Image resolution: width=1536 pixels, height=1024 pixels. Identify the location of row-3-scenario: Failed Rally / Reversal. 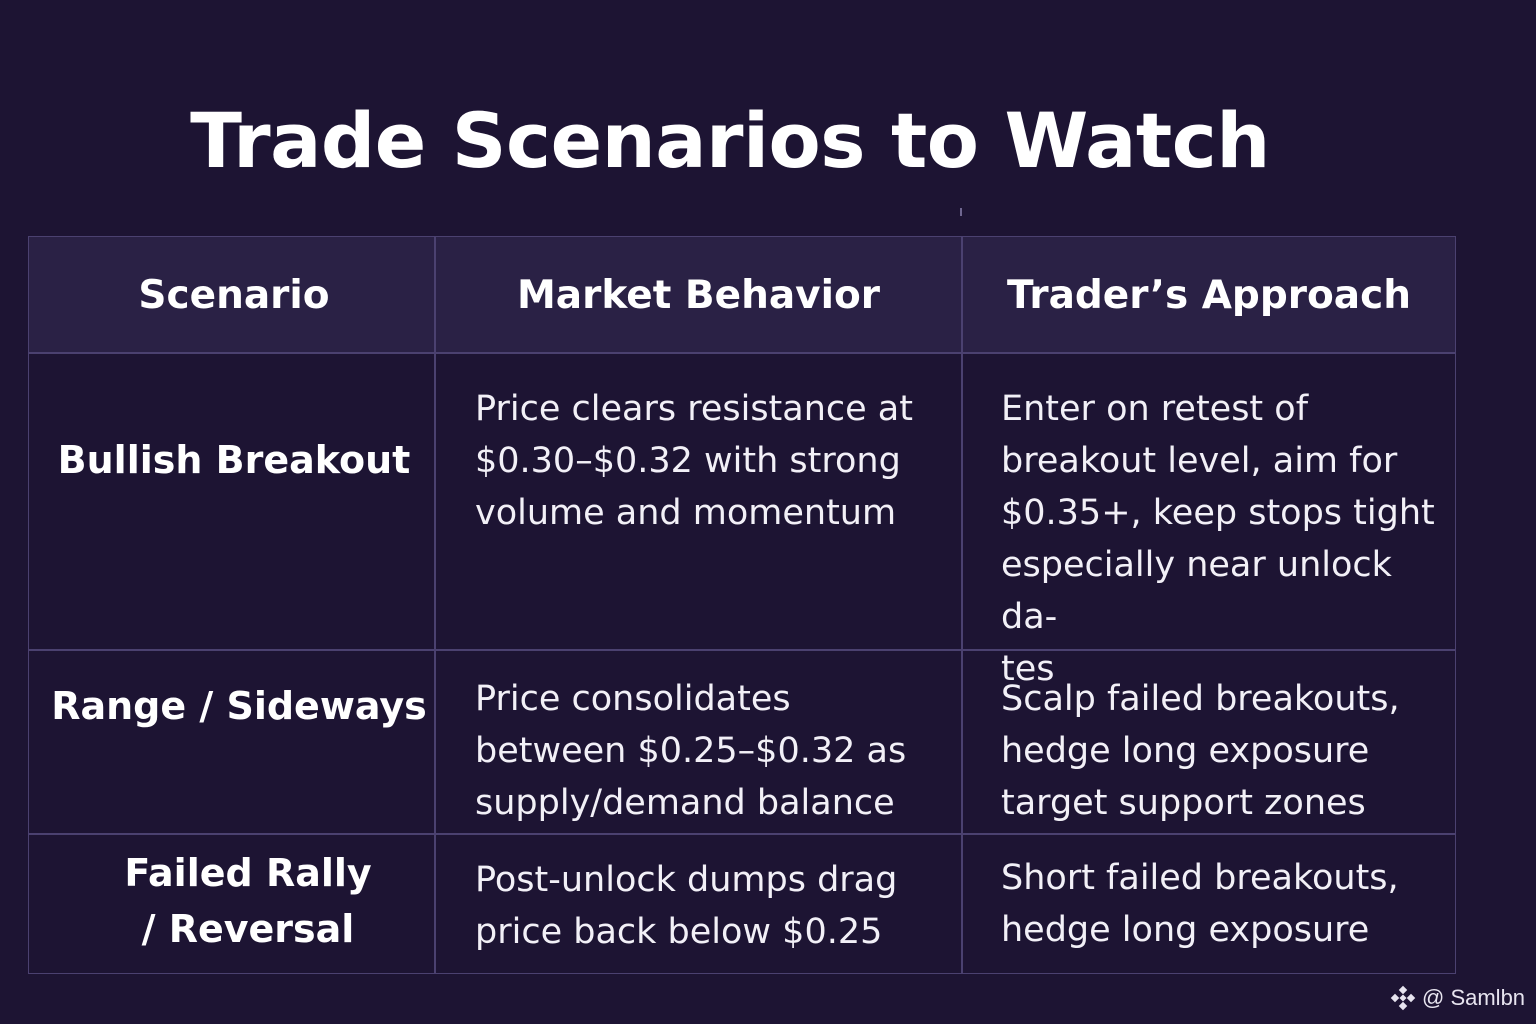
(248, 901).